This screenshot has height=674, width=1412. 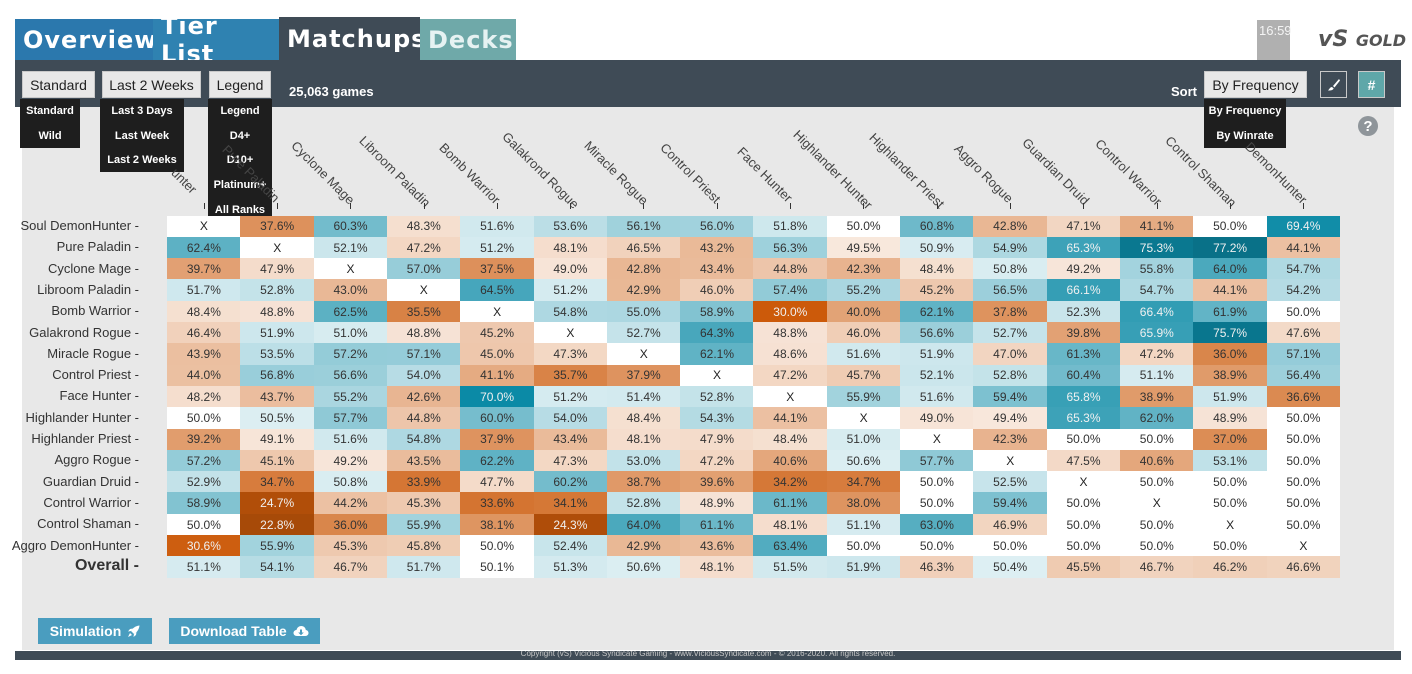 What do you see at coordinates (790, 290) in the screenshot?
I see `matchup-cell: 57.4%` at bounding box center [790, 290].